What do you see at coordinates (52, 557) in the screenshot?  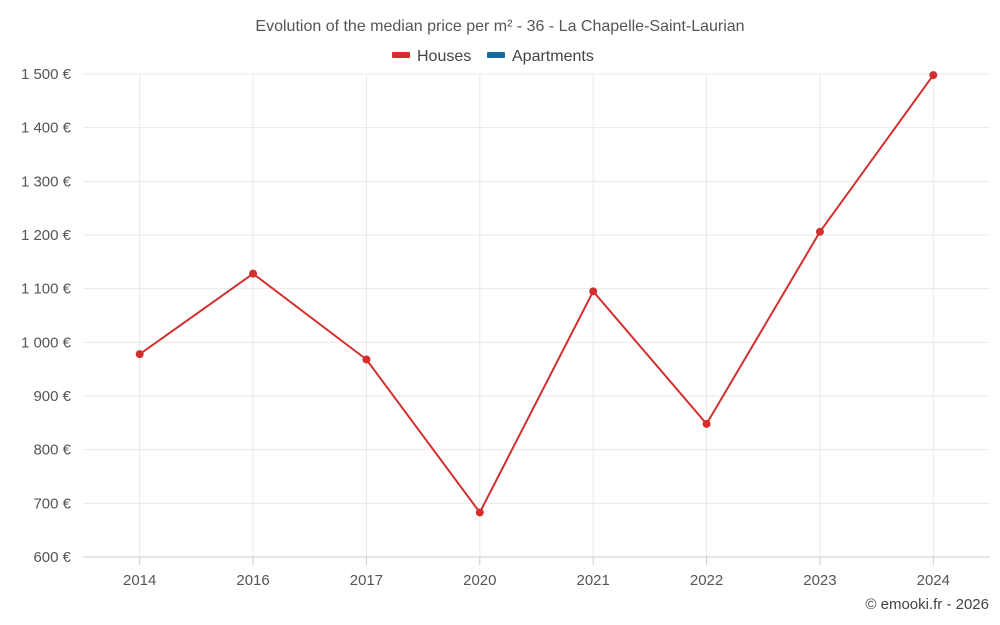 I see `y-tick-label: 600 €` at bounding box center [52, 557].